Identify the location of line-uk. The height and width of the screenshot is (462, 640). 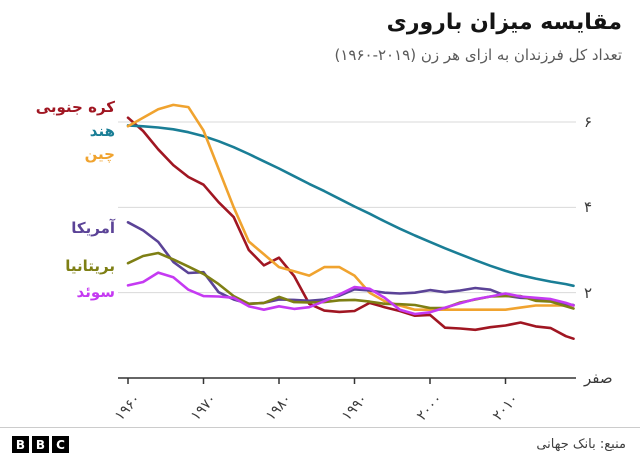
(350, 280).